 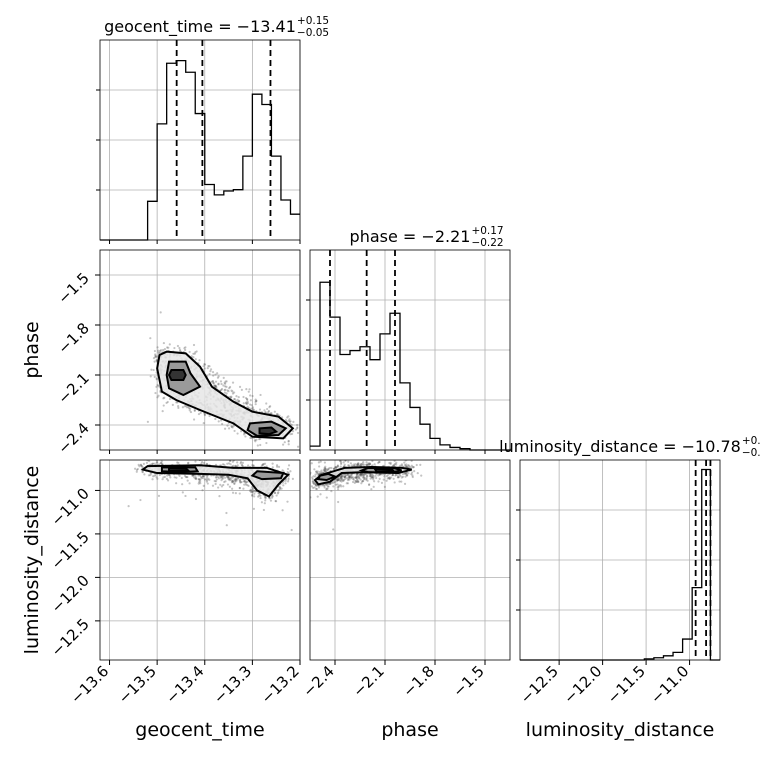 What do you see at coordinates (620, 564) in the screenshot?
I see `hist-step-luminosity_distance` at bounding box center [620, 564].